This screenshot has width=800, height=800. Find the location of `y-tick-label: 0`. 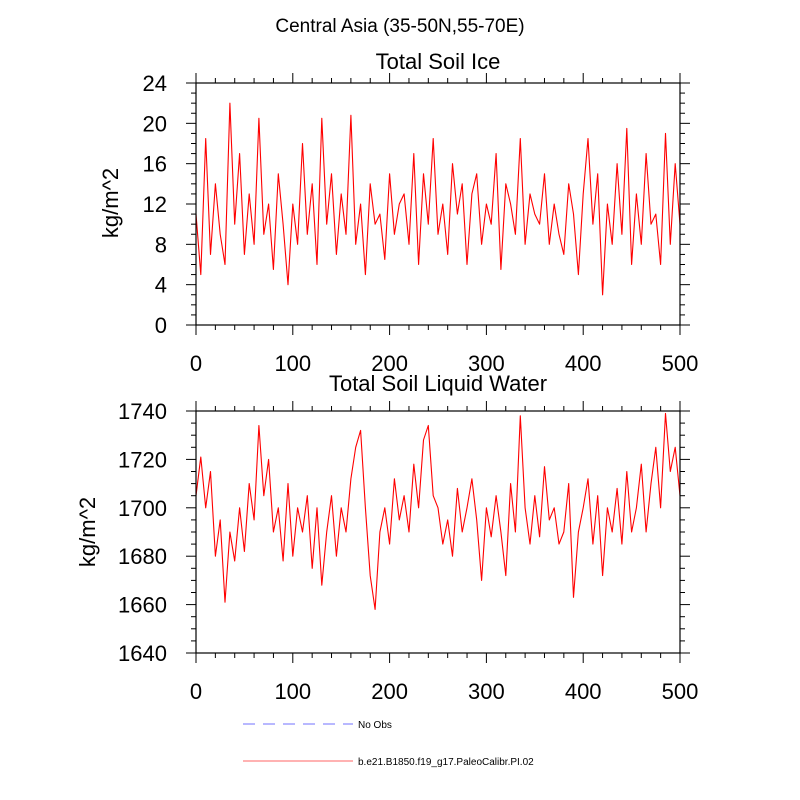

y-tick-label: 0 is located at coordinates (161, 325).